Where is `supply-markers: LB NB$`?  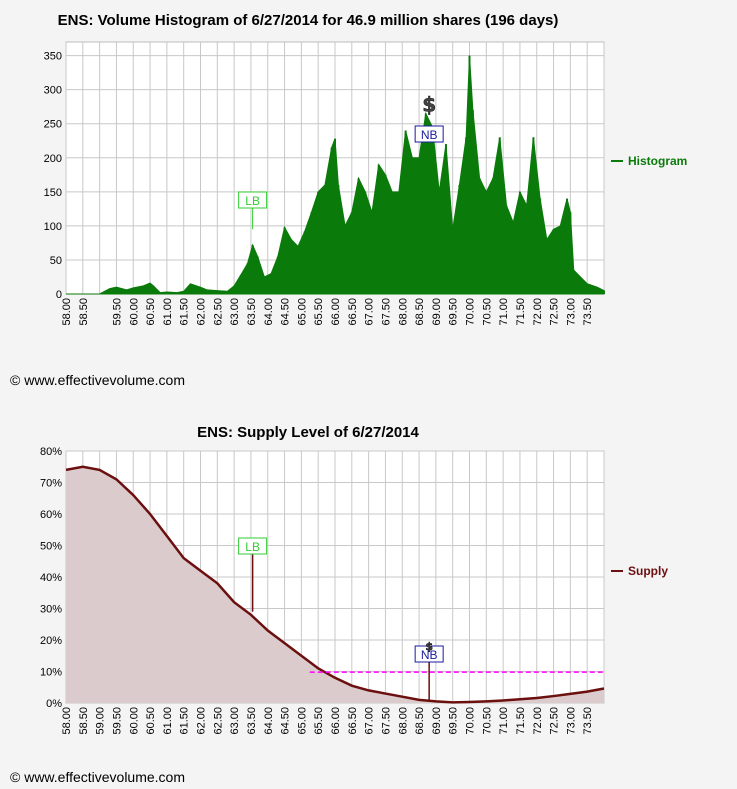 supply-markers: LB NB$ is located at coordinates (341, 619).